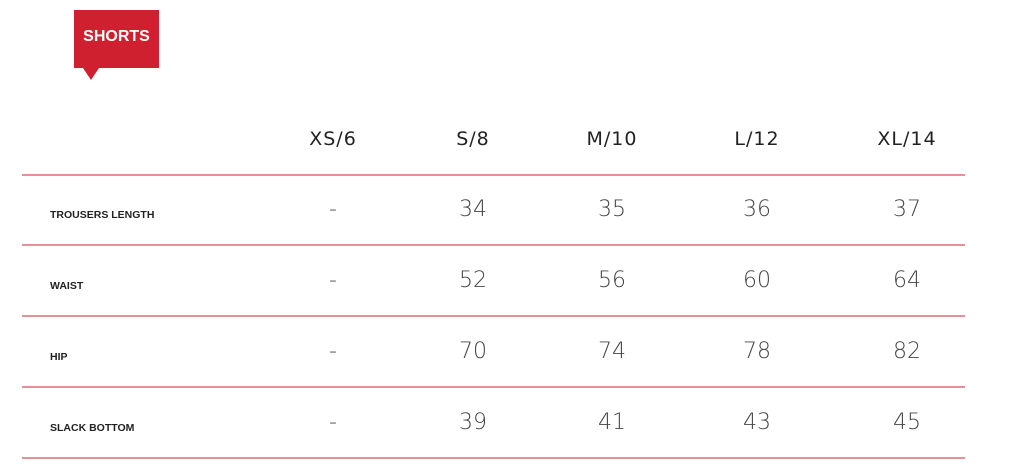 The width and height of the screenshot is (1024, 471). Describe the element at coordinates (473, 139) in the screenshot. I see `column-header: S/8` at that location.